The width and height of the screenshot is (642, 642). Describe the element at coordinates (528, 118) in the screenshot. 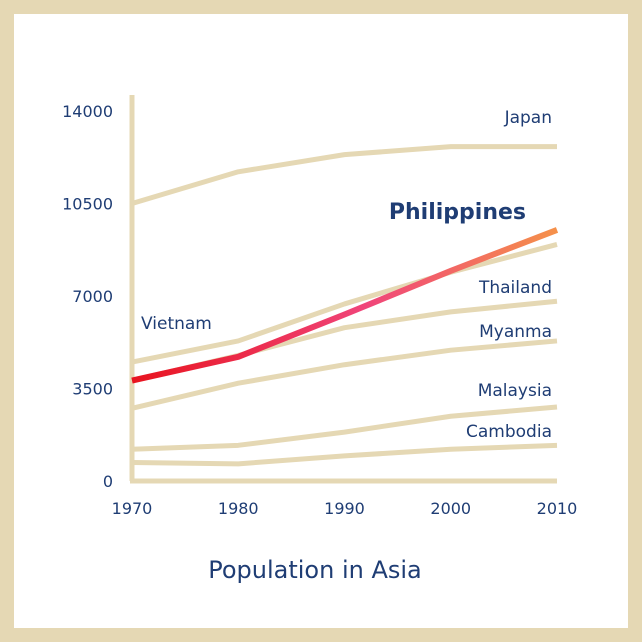

I see `series-label-japan: Japan` at that location.